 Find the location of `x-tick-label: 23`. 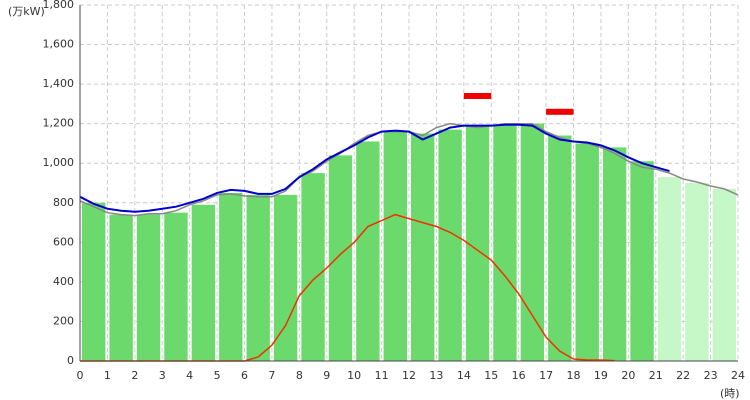

x-tick-label: 23 is located at coordinates (711, 375).